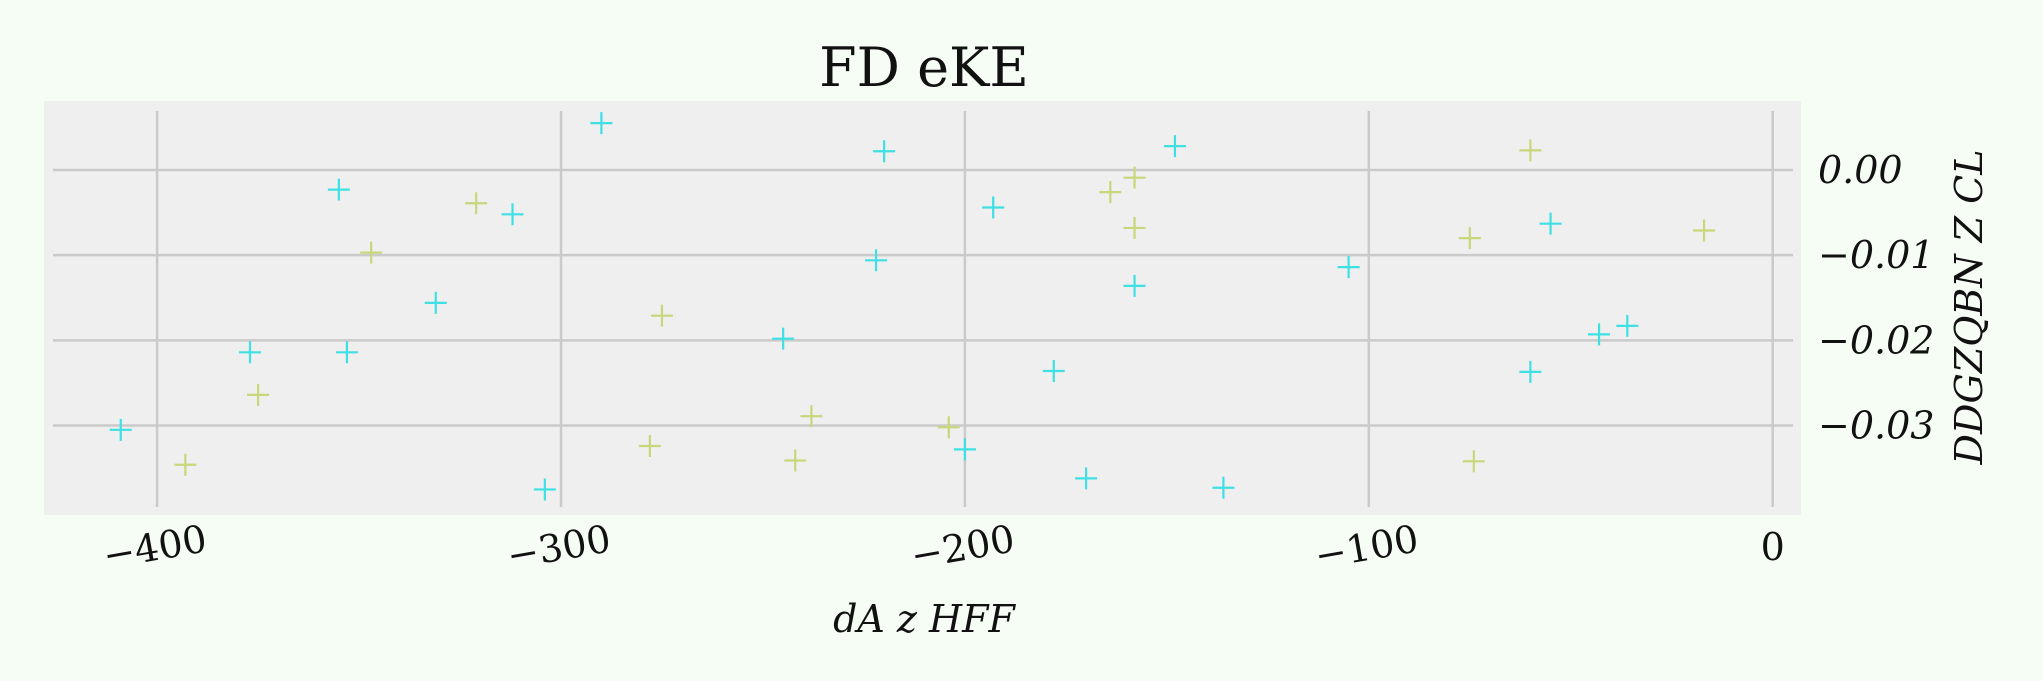 The height and width of the screenshot is (681, 2043). Describe the element at coordinates (962, 546) in the screenshot. I see `x-tick-label: −200` at that location.